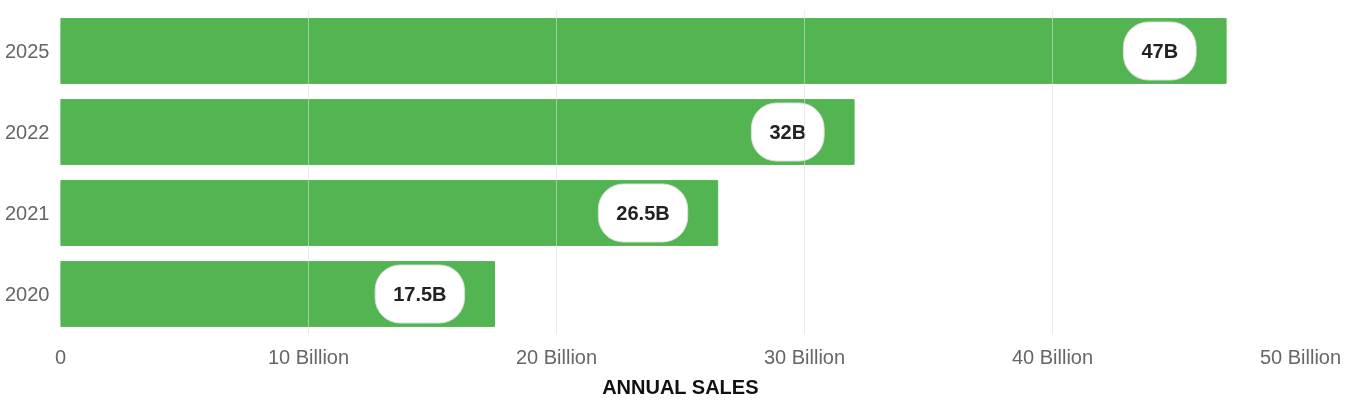  I want to click on y-tick-label: 2022, so click(27, 132).